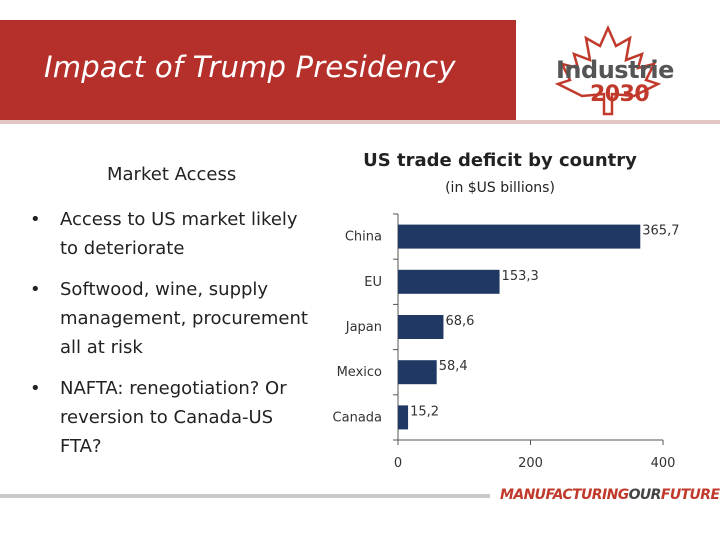 The width and height of the screenshot is (720, 540). Describe the element at coordinates (519, 236) in the screenshot. I see `bar-china` at that location.